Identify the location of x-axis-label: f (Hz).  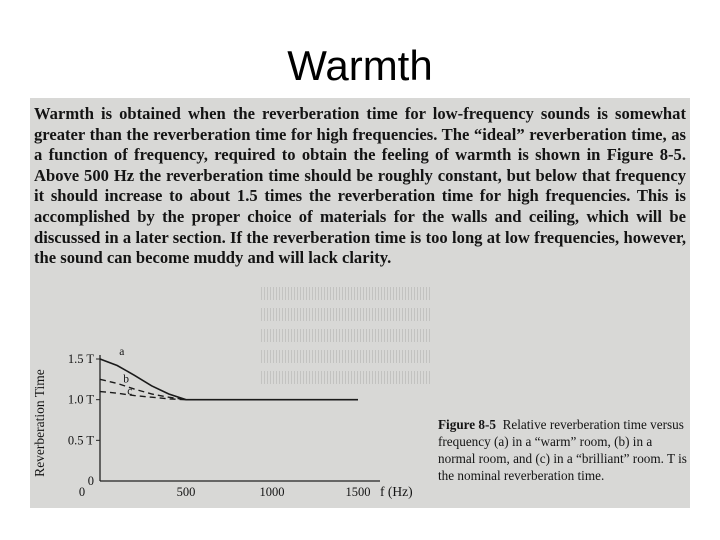
(396, 491).